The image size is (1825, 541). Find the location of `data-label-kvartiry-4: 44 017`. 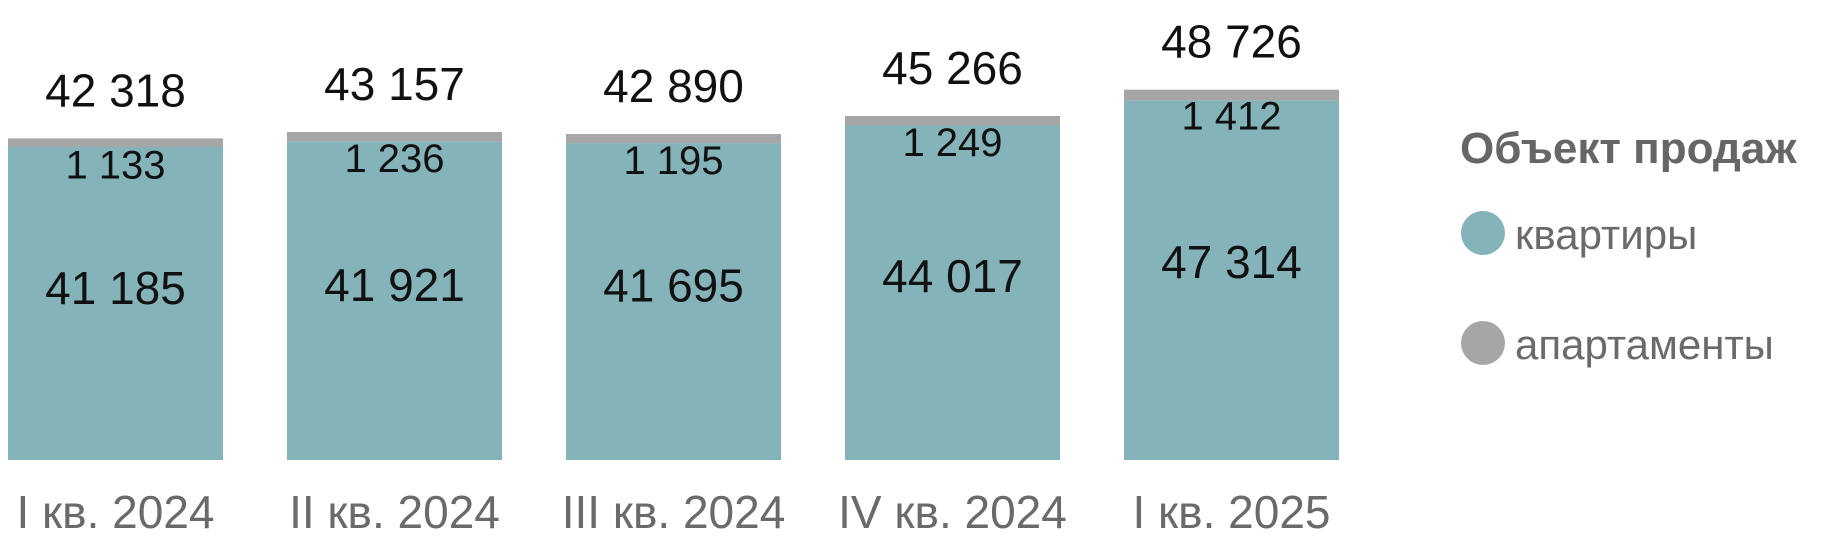

data-label-kvartiry-4: 44 017 is located at coordinates (952, 276).